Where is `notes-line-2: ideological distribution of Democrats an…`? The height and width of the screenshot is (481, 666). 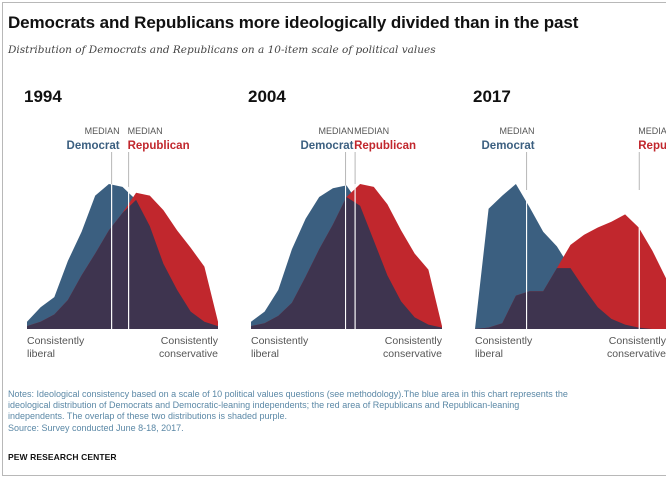 notes-line-2: ideological distribution of Democrats an… is located at coordinates (264, 405).